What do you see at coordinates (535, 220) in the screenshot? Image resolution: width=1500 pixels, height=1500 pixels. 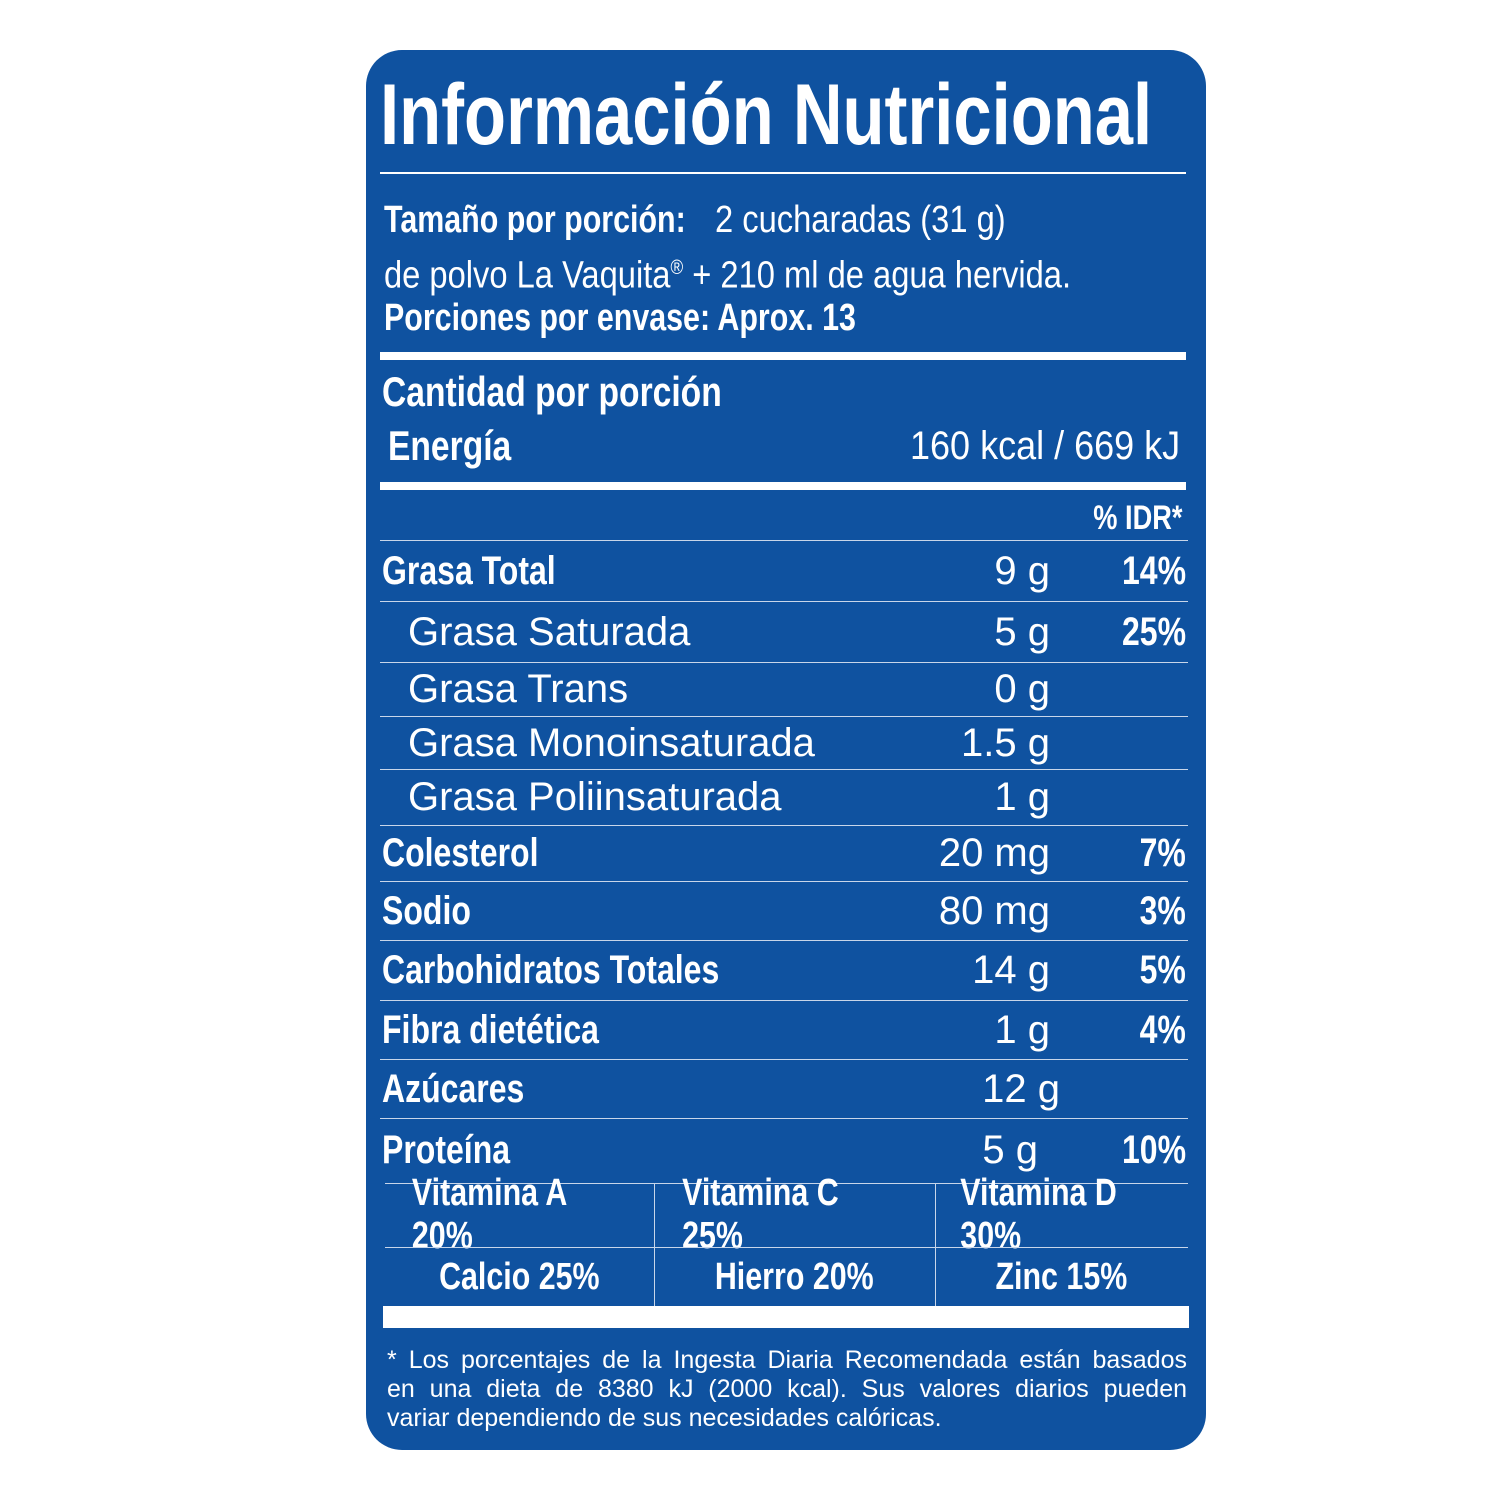 I see `serving-size-label: Tamaño por porción:` at bounding box center [535, 220].